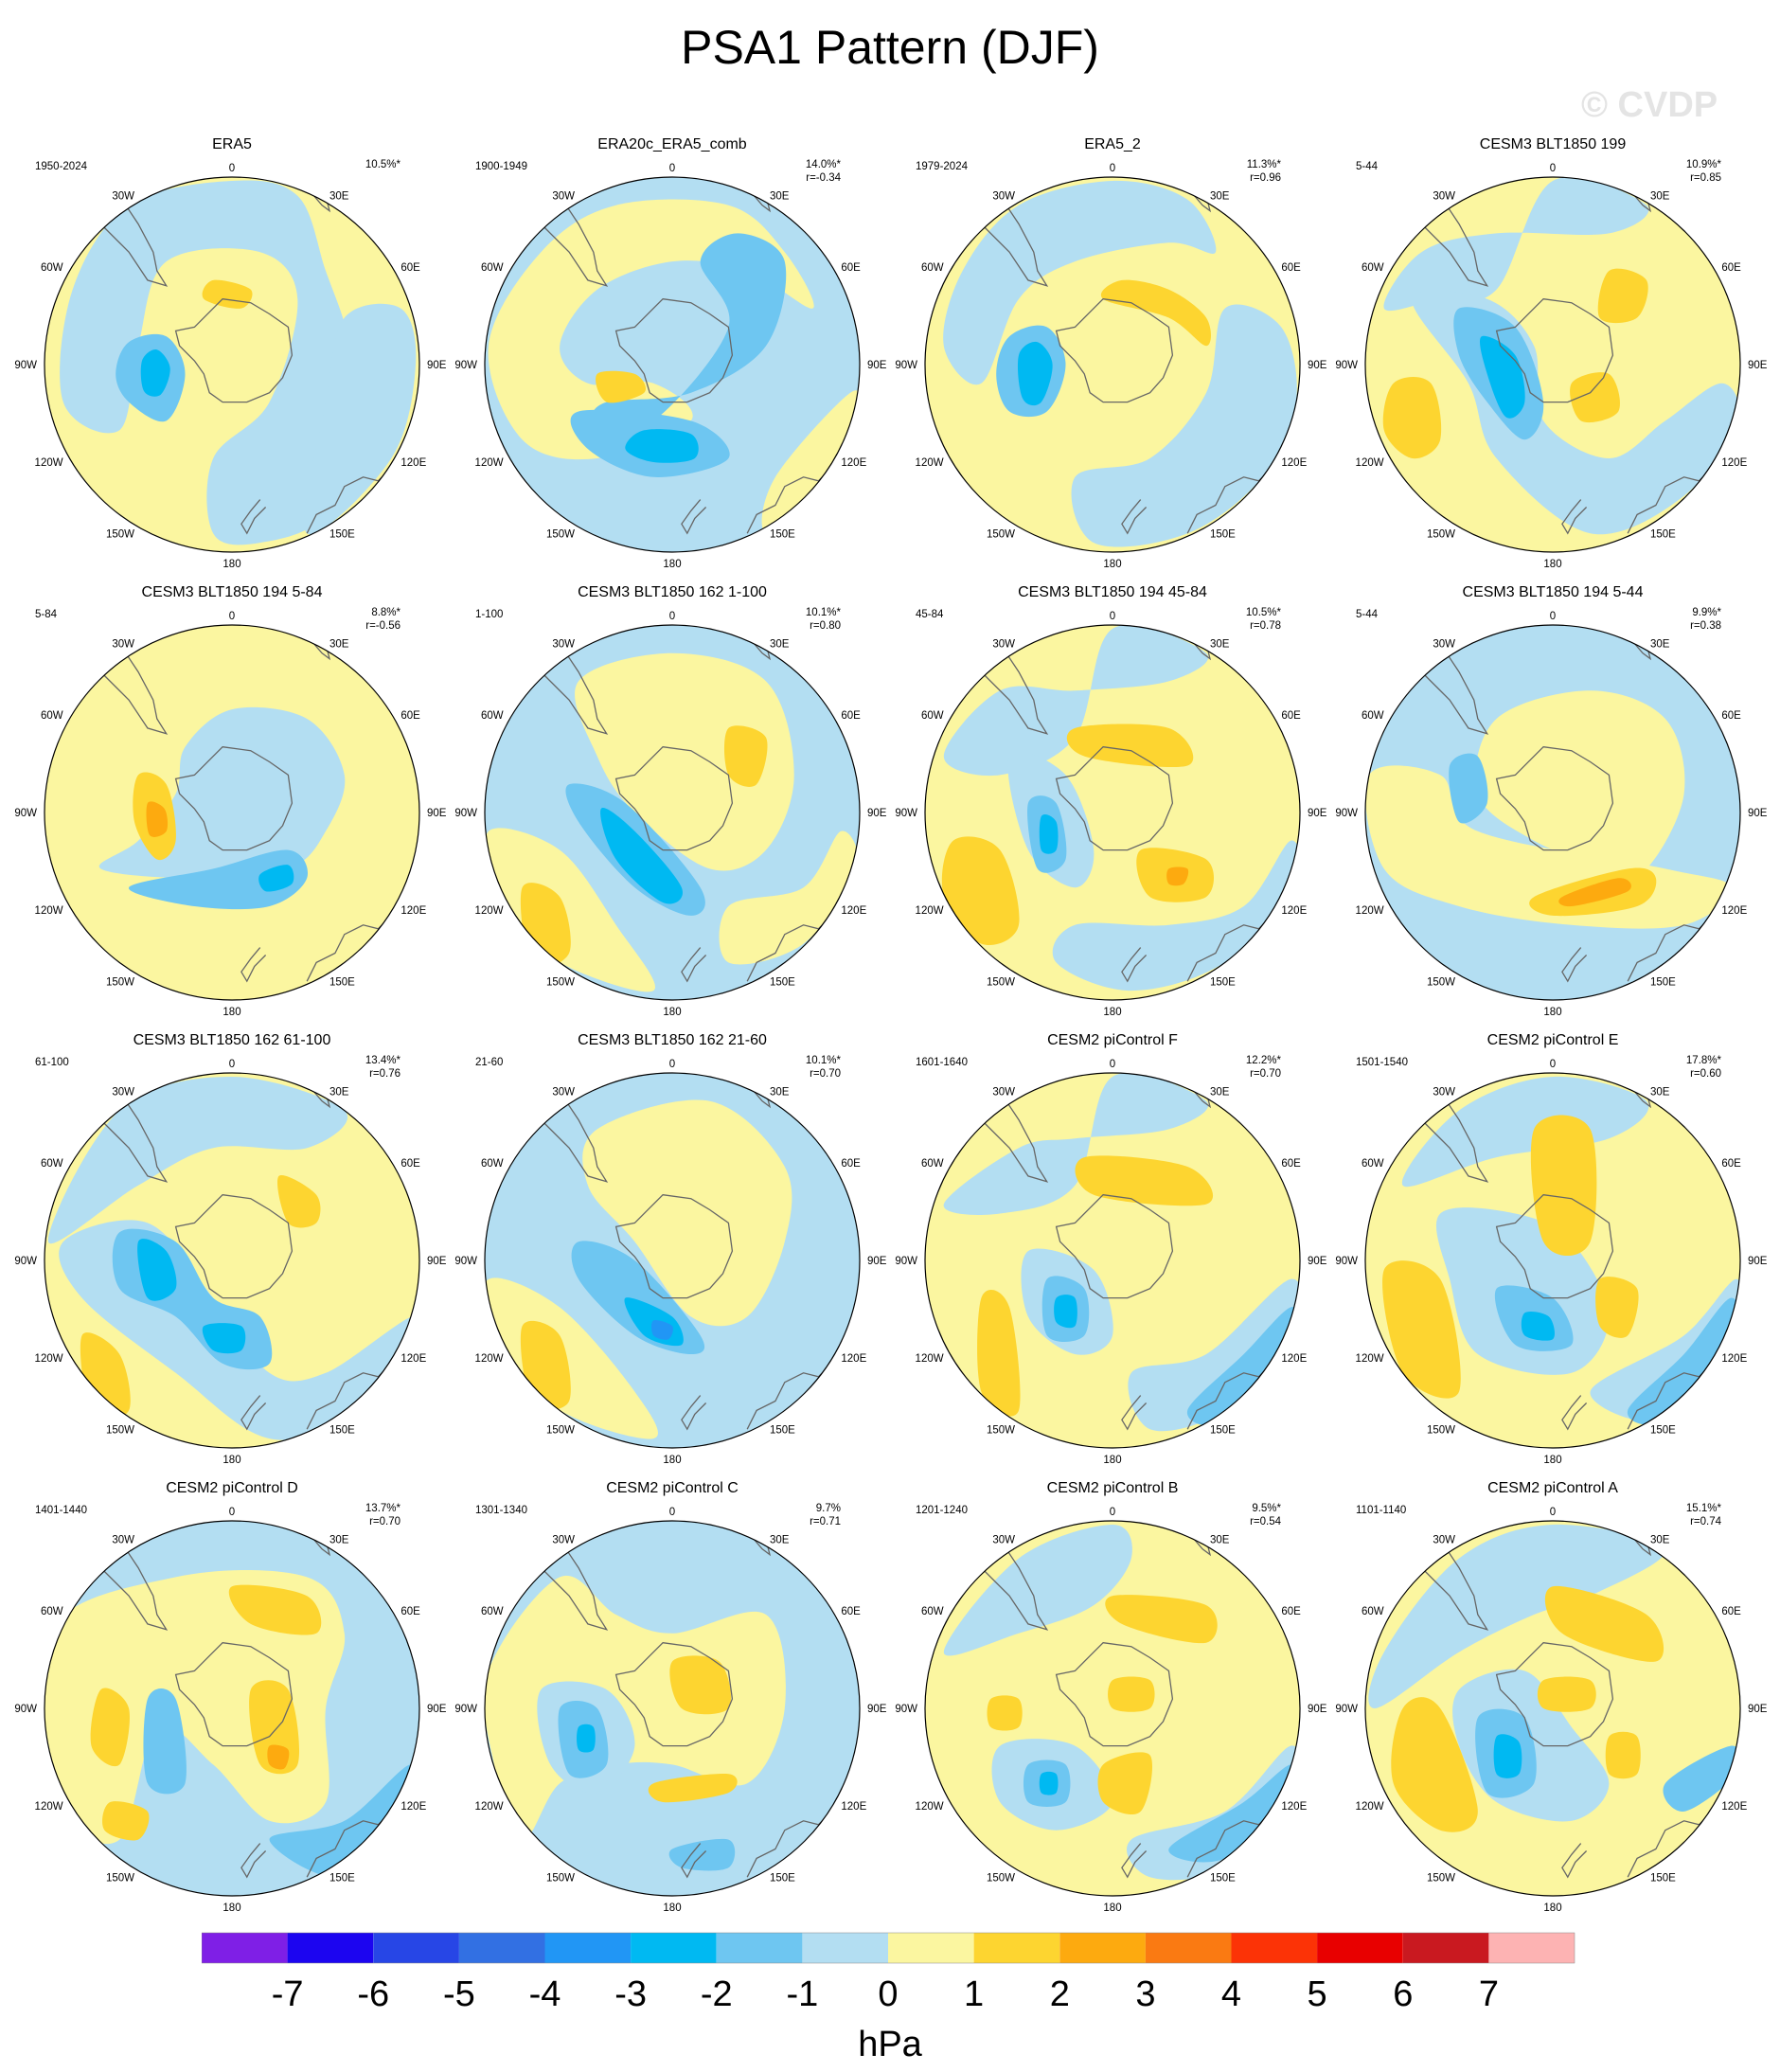 Image resolution: width=1780 pixels, height=2072 pixels. Describe the element at coordinates (974, 1994) in the screenshot. I see `colorbar-label: 1` at that location.